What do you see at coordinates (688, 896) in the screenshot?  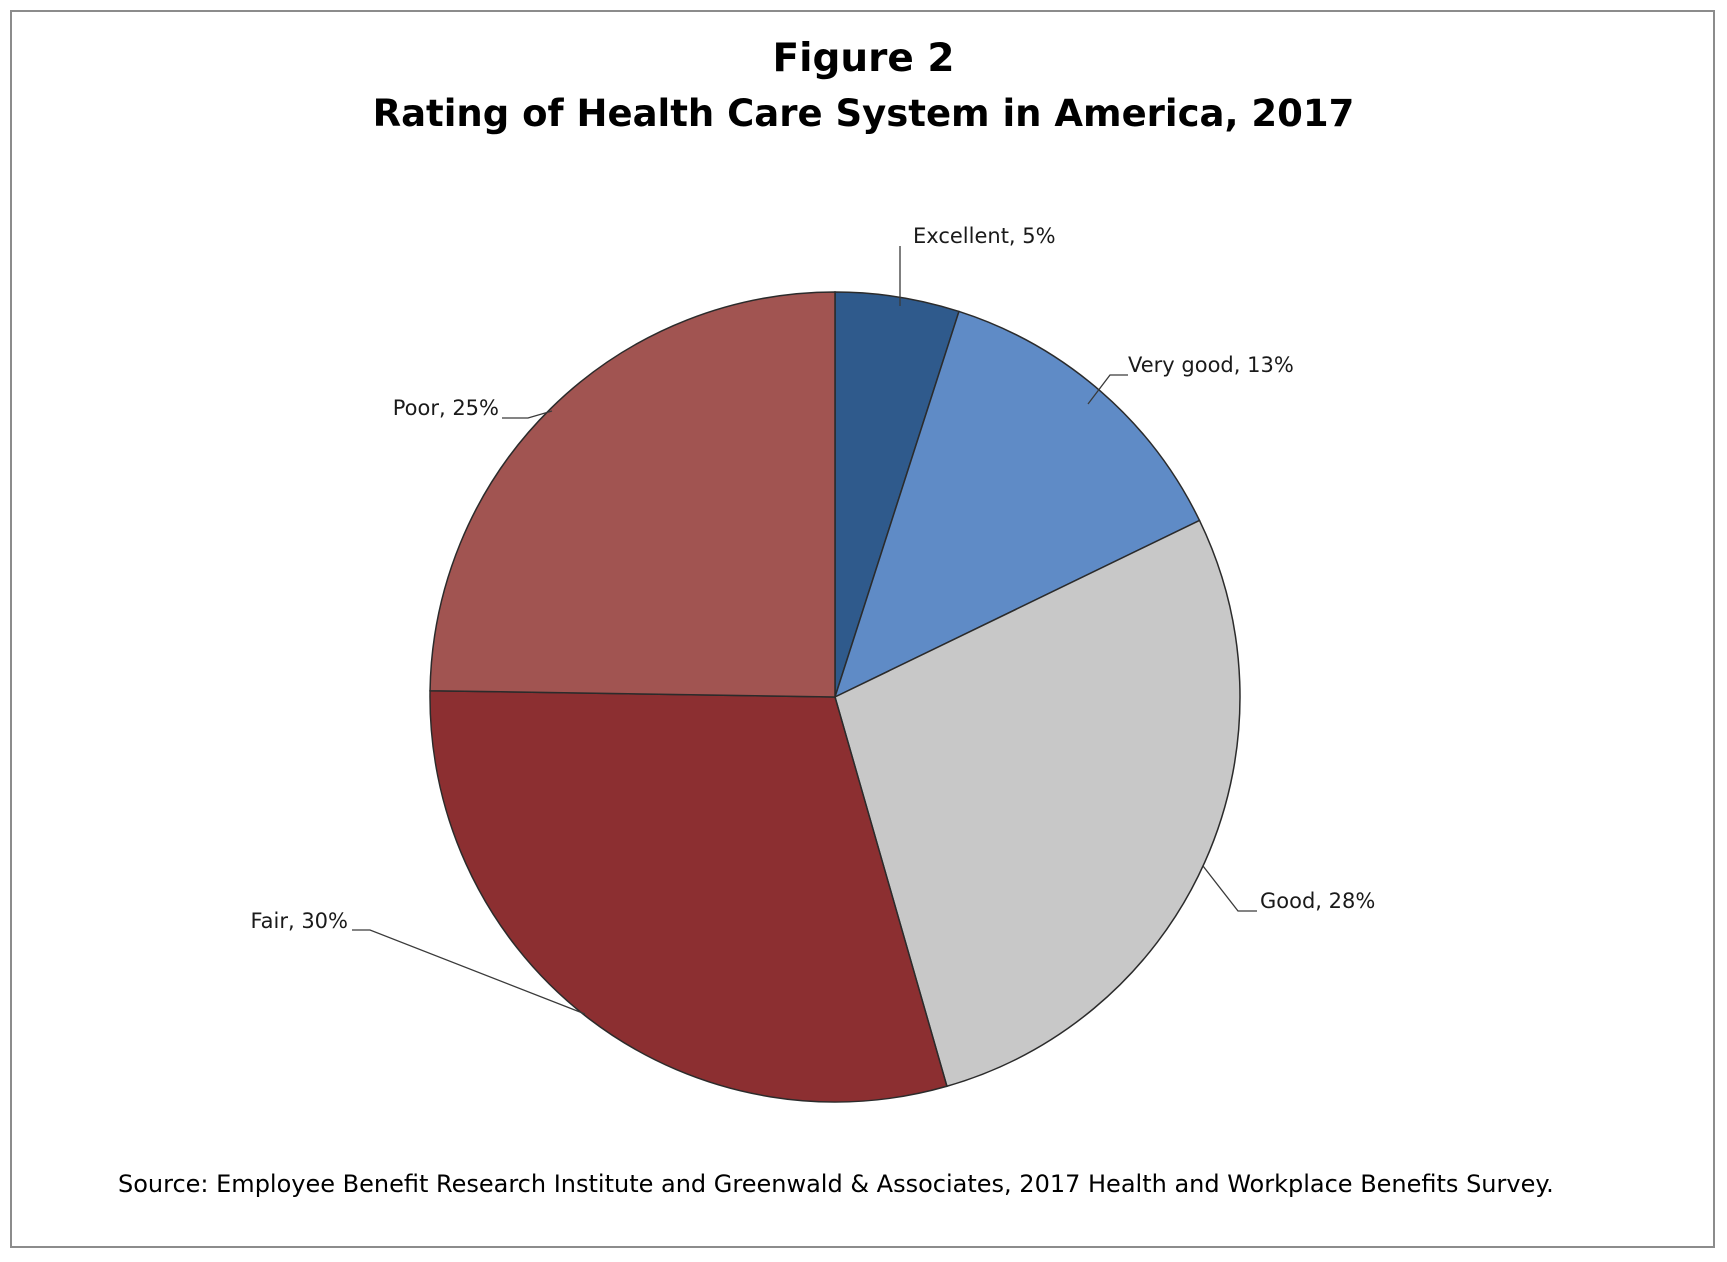 I see `pie-slice-fair` at bounding box center [688, 896].